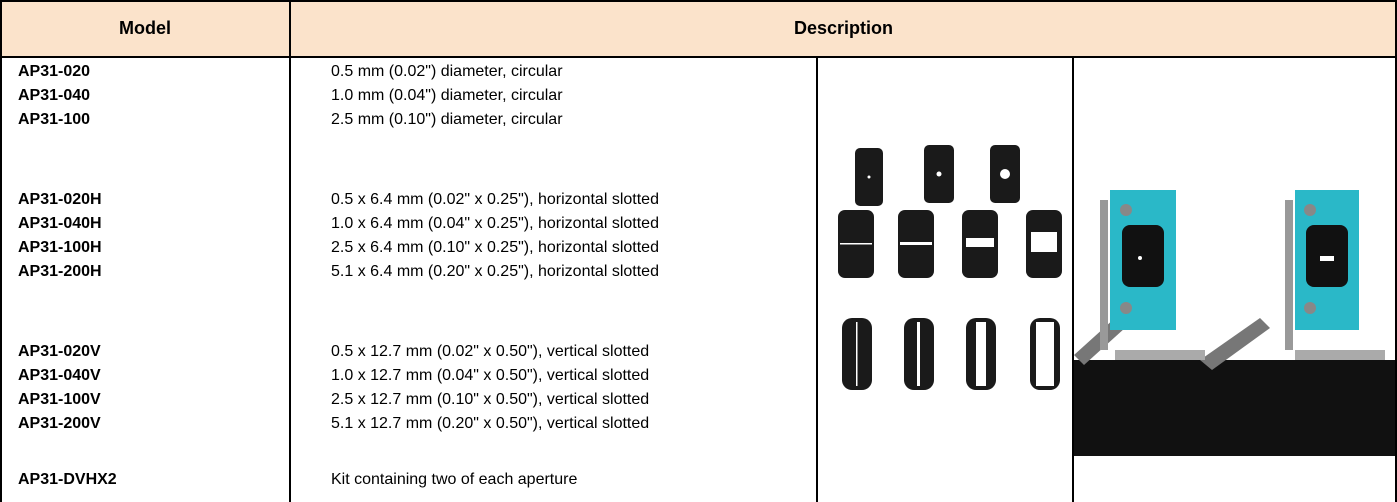 The height and width of the screenshot is (502, 1397). I want to click on model-cell: AP31-020H, so click(60, 199).